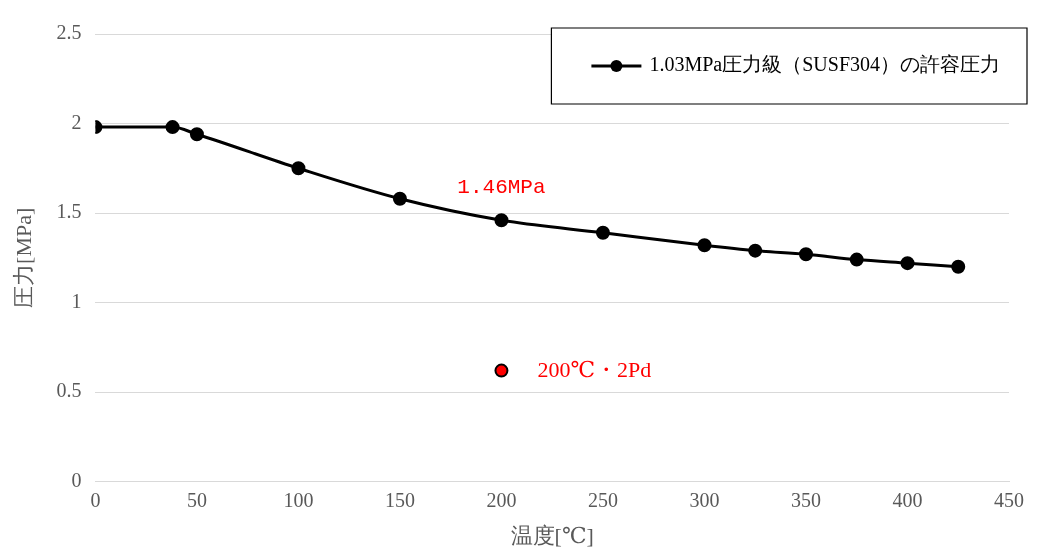  Describe the element at coordinates (907, 499) in the screenshot. I see `x-tick-label: 400` at that location.